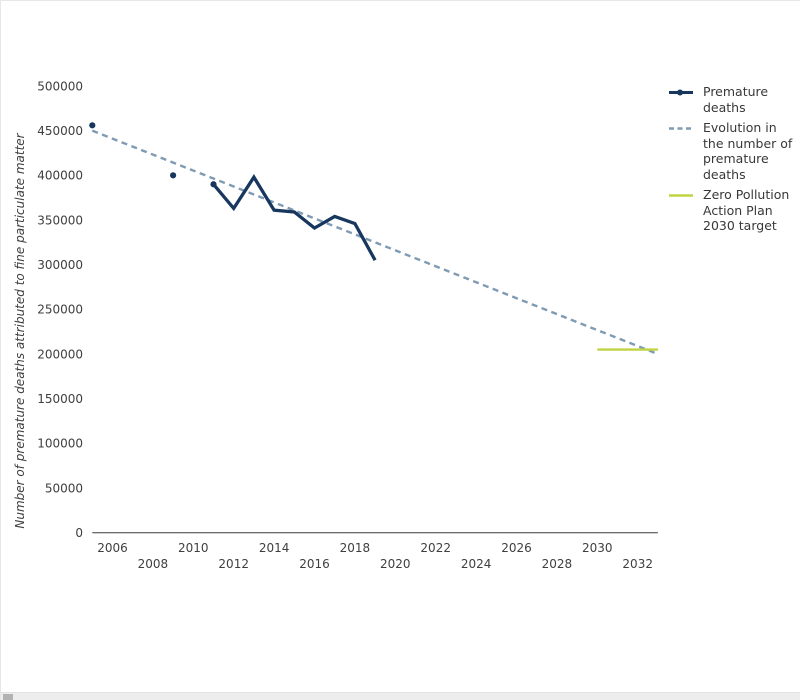 This screenshot has height=700, width=800. What do you see at coordinates (8, 697) in the screenshot?
I see `scrollbar-thumb` at bounding box center [8, 697].